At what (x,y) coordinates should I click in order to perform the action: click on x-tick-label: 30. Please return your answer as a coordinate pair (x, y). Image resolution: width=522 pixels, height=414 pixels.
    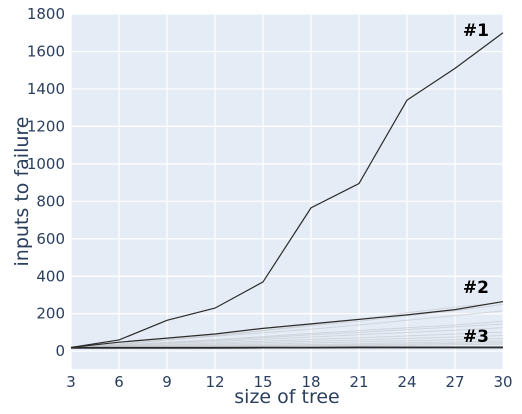
    Looking at the image, I should click on (502, 382).